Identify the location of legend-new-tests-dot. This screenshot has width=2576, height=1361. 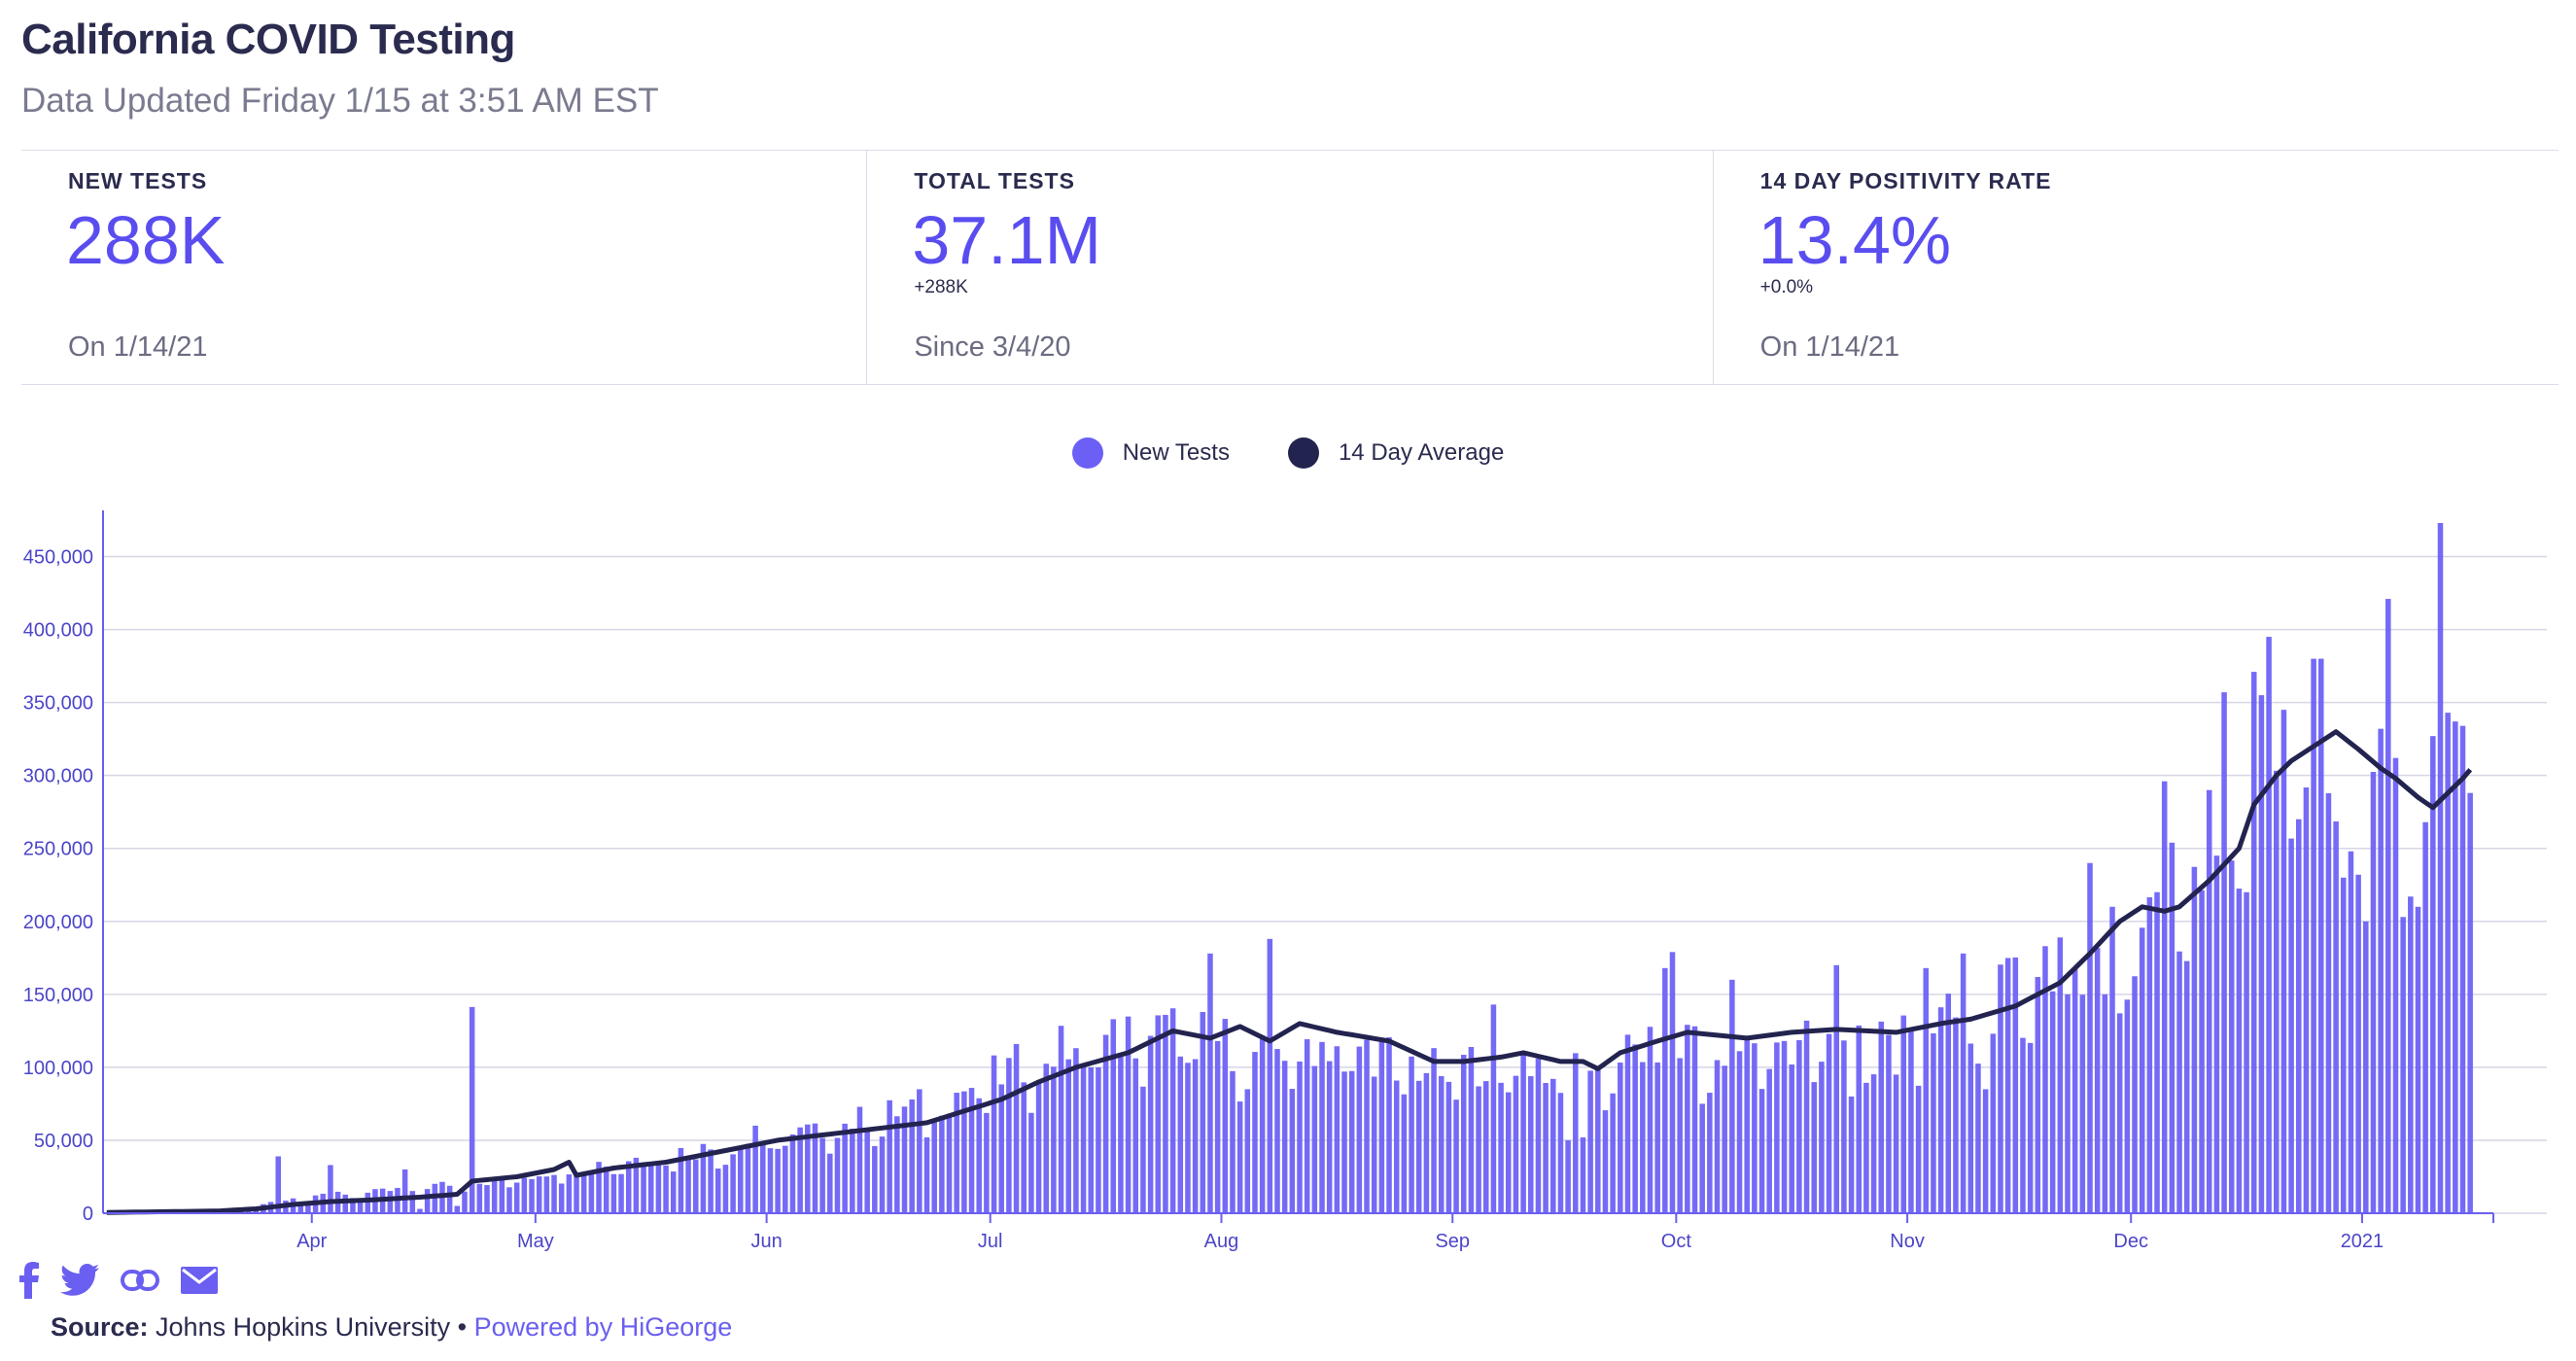
(1087, 453).